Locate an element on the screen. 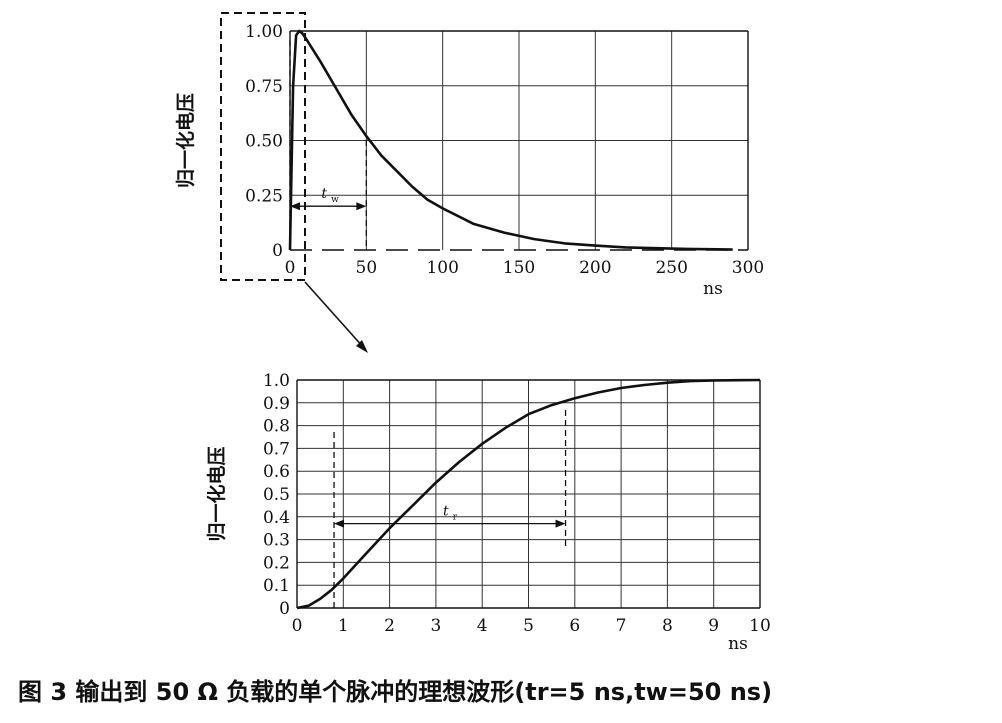 The height and width of the screenshot is (723, 1002). annotation-label-subscript: w is located at coordinates (335, 200).